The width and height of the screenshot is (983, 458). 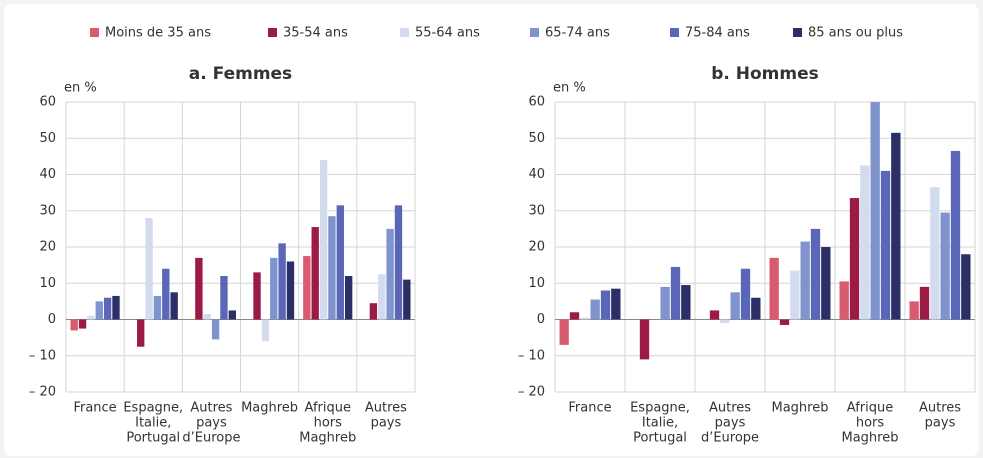 I want to click on x-tick-label: Portugal, so click(x=660, y=438).